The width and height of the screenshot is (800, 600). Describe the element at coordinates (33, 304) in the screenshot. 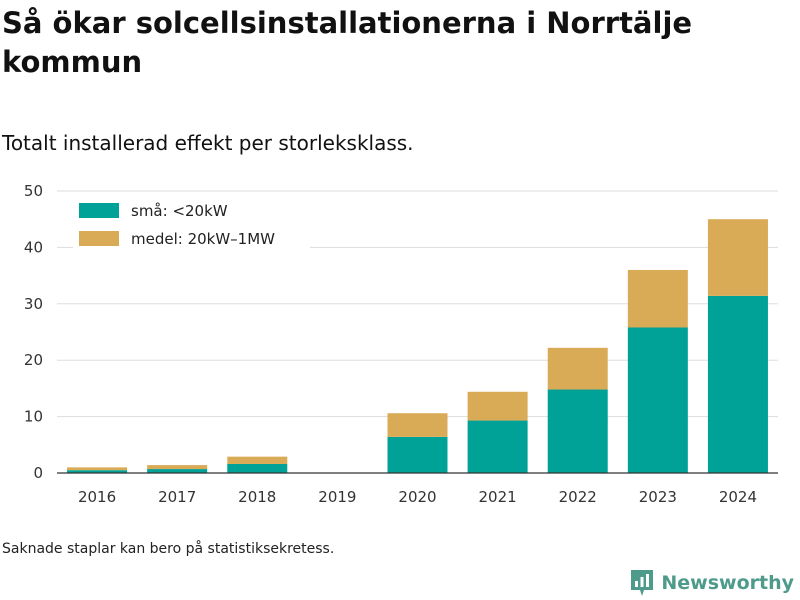

I see `y-tick-label: 30` at that location.